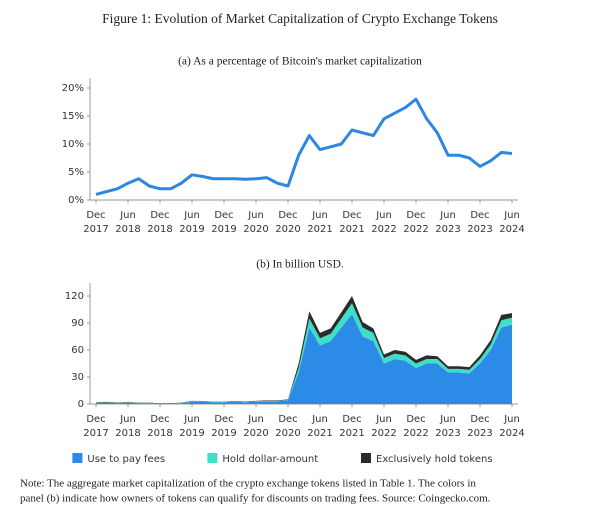  Describe the element at coordinates (300, 265) in the screenshot. I see `chart-subtitle: (b) In billion USD.` at that location.